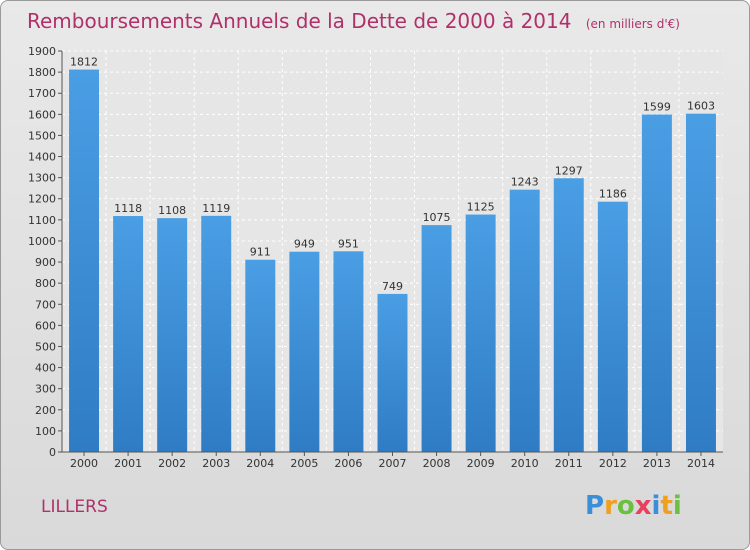 This screenshot has height=550, width=750. Describe the element at coordinates (657, 463) in the screenshot. I see `x-tick-label: 2013` at that location.